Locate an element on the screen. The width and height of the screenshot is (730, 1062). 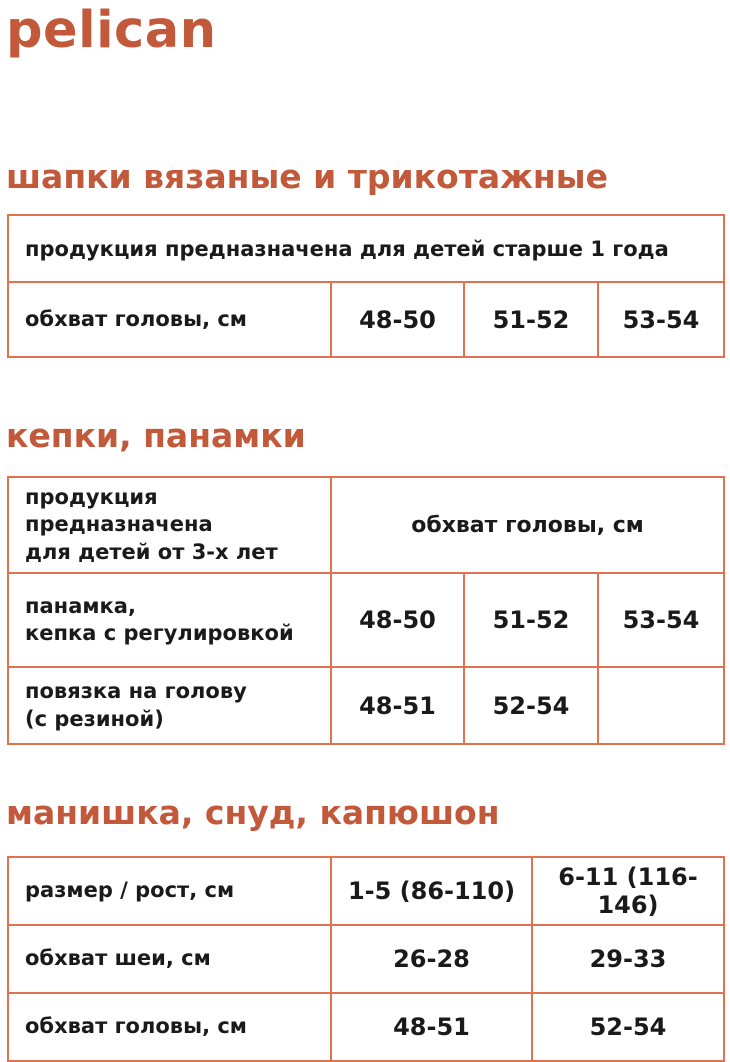
size-value-empty is located at coordinates (661, 705).